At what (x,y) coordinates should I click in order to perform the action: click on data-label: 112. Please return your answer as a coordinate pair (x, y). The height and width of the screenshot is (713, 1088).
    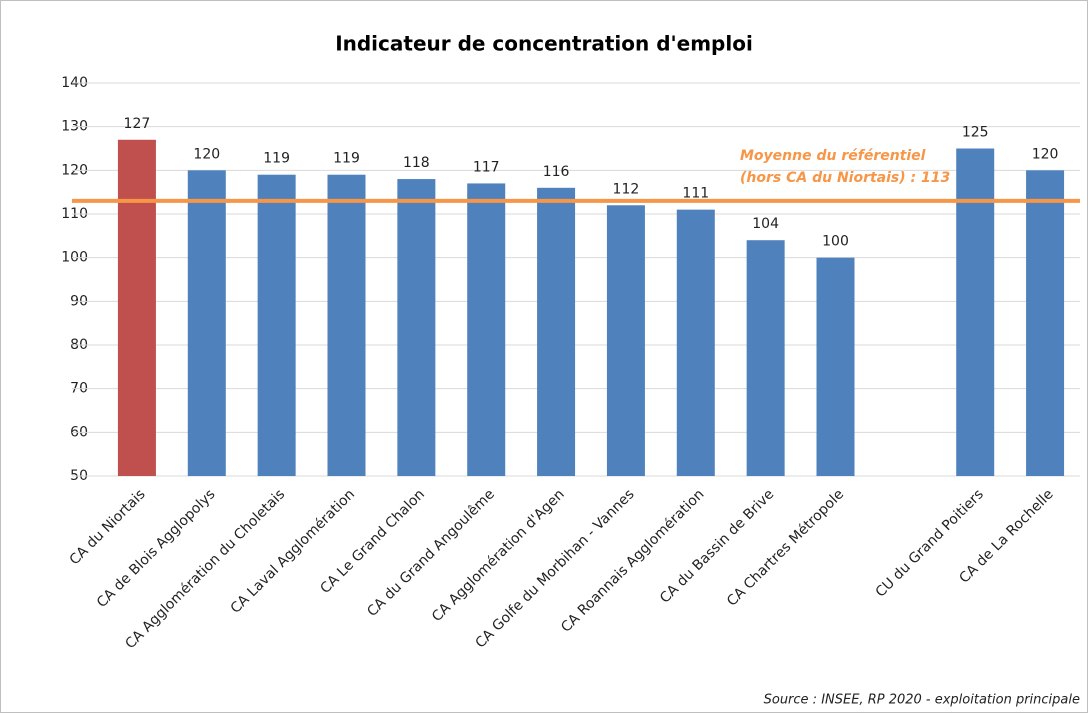
    Looking at the image, I should click on (626, 189).